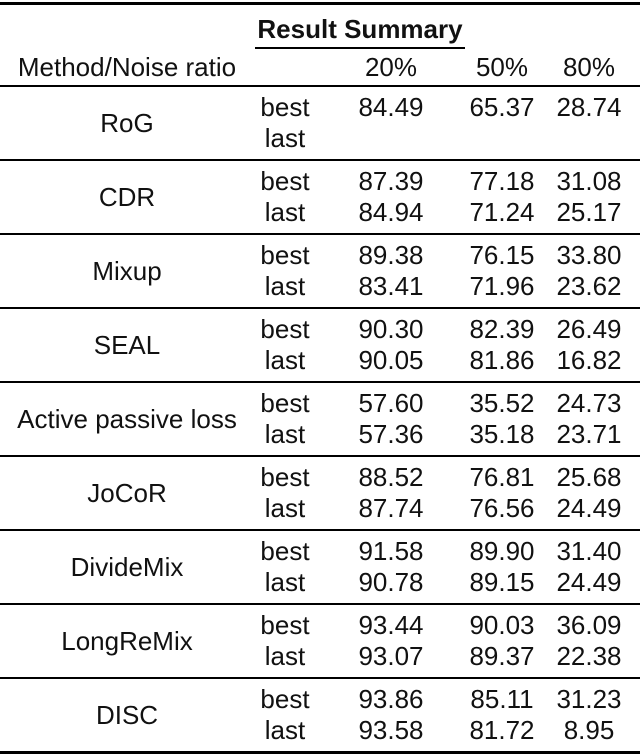  I want to click on value-last-20: 84.94, so click(391, 212).